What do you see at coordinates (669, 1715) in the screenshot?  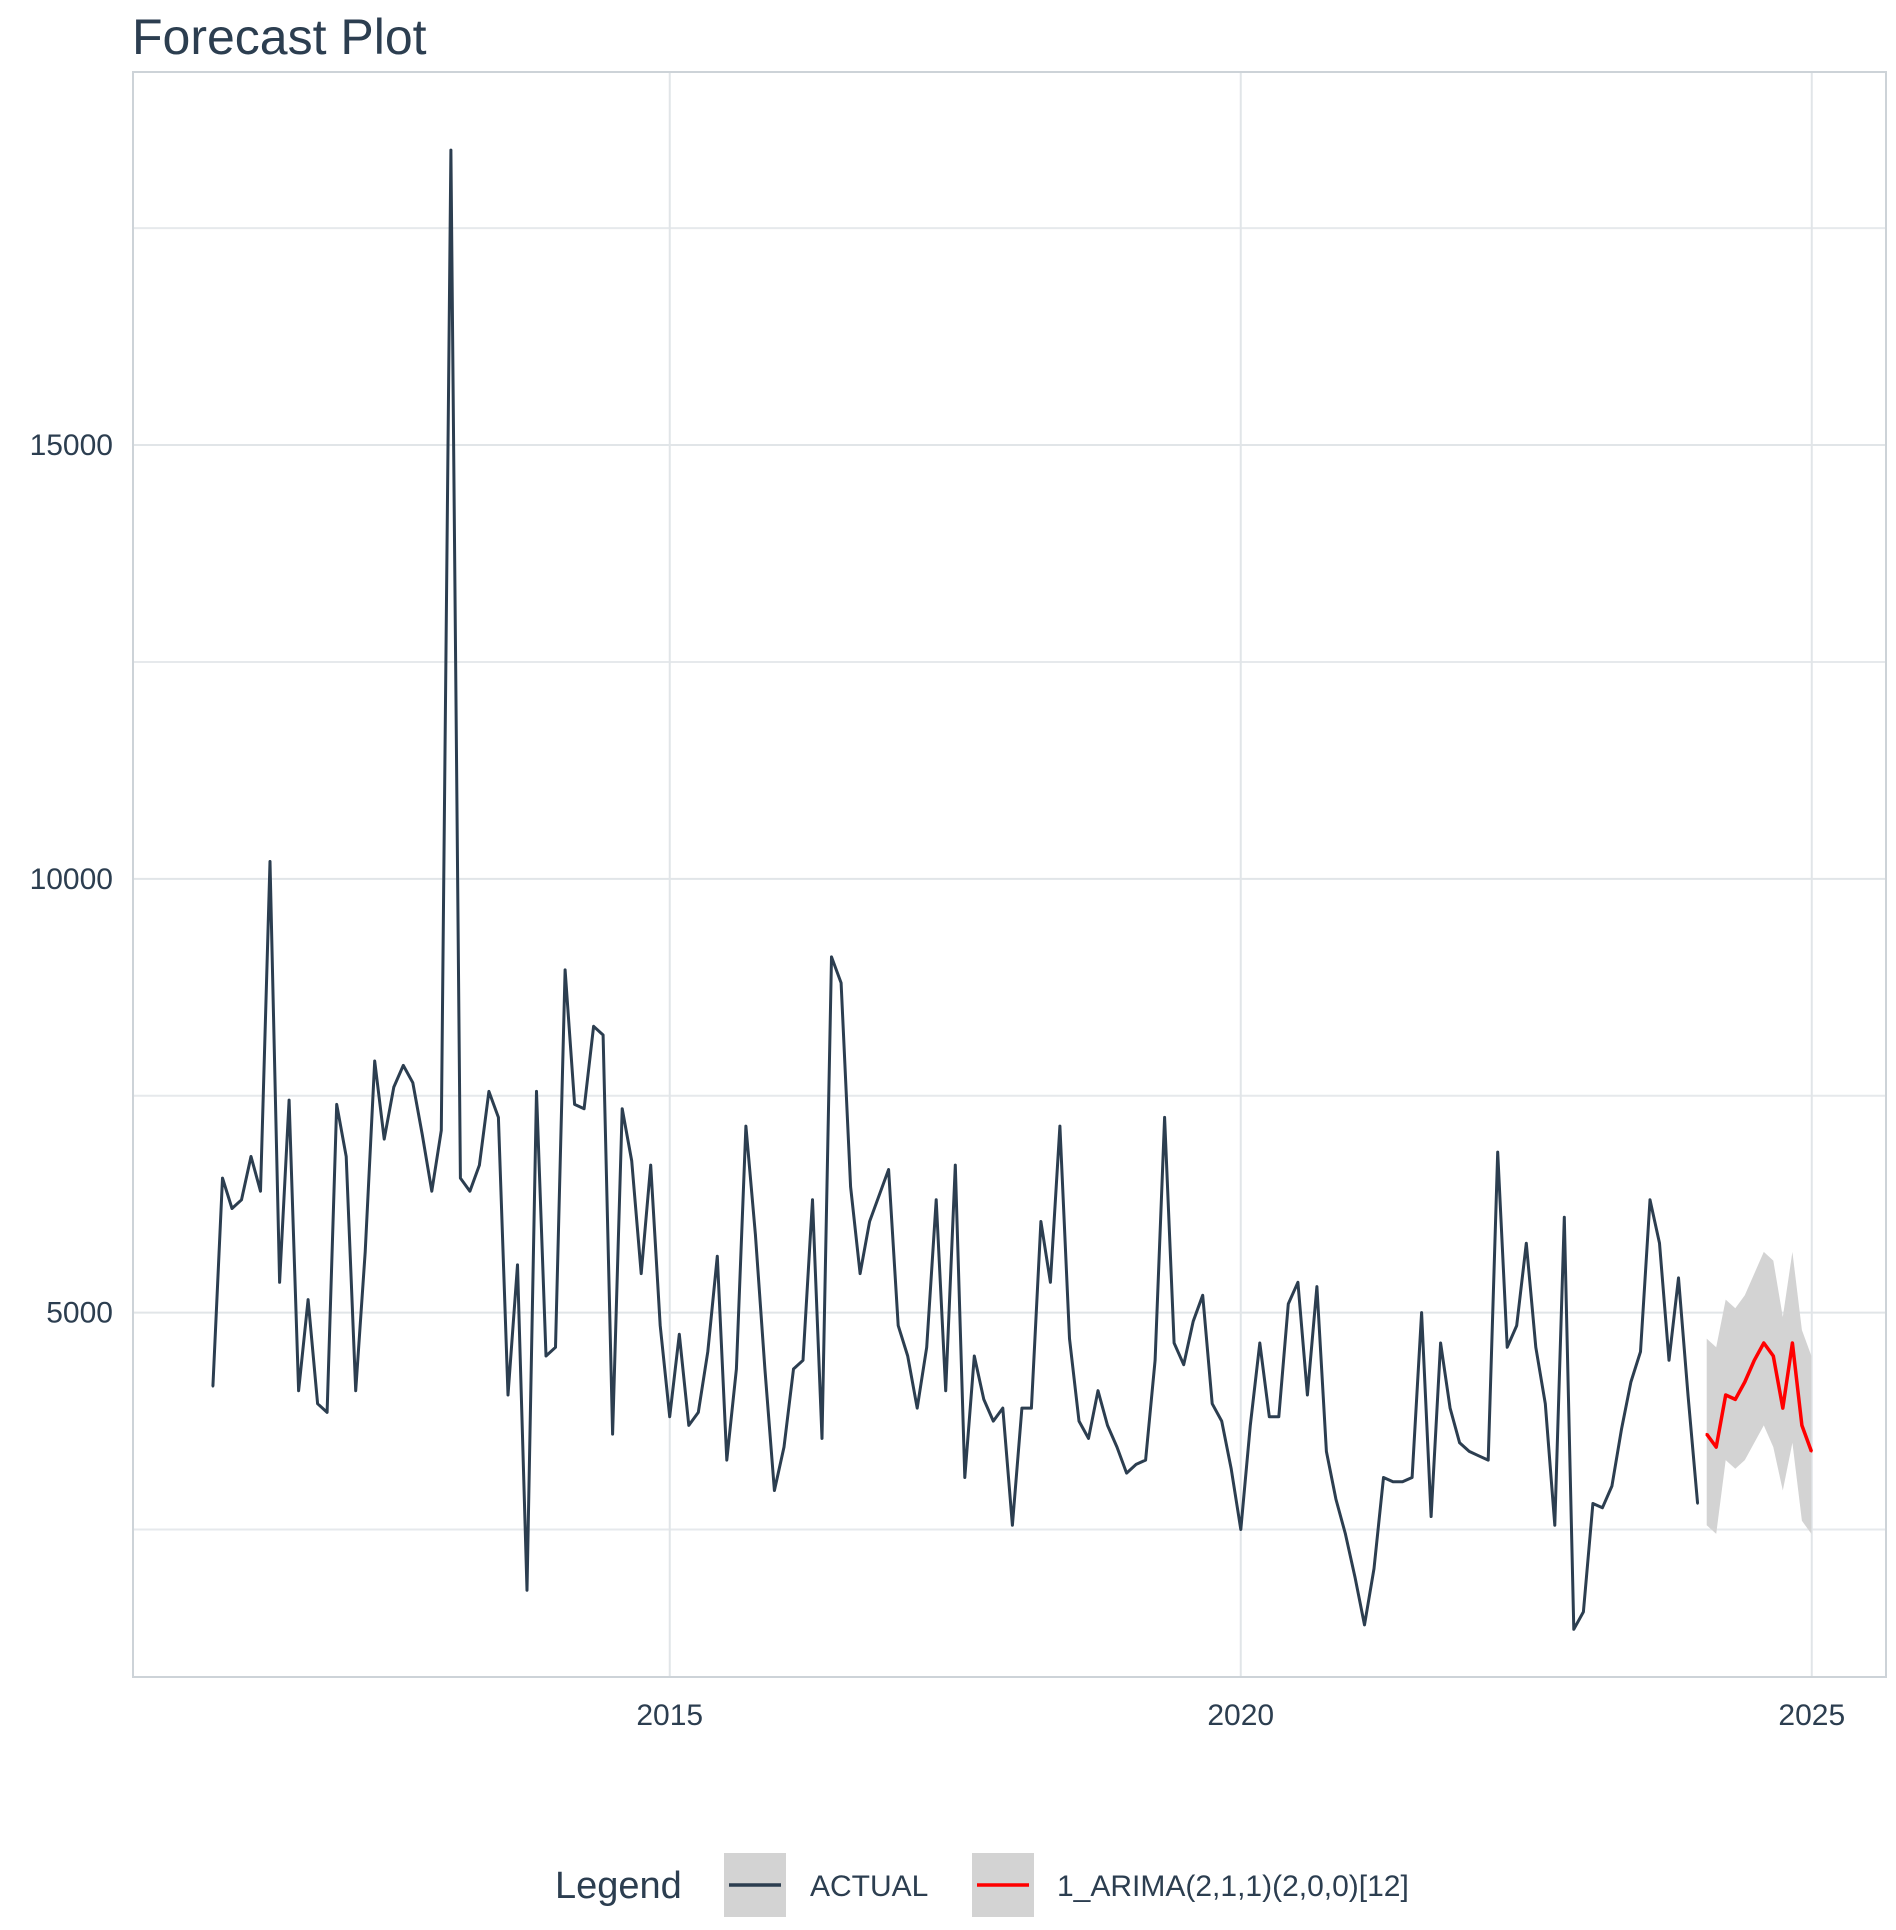 I see `x-tick-label: 2015` at bounding box center [669, 1715].